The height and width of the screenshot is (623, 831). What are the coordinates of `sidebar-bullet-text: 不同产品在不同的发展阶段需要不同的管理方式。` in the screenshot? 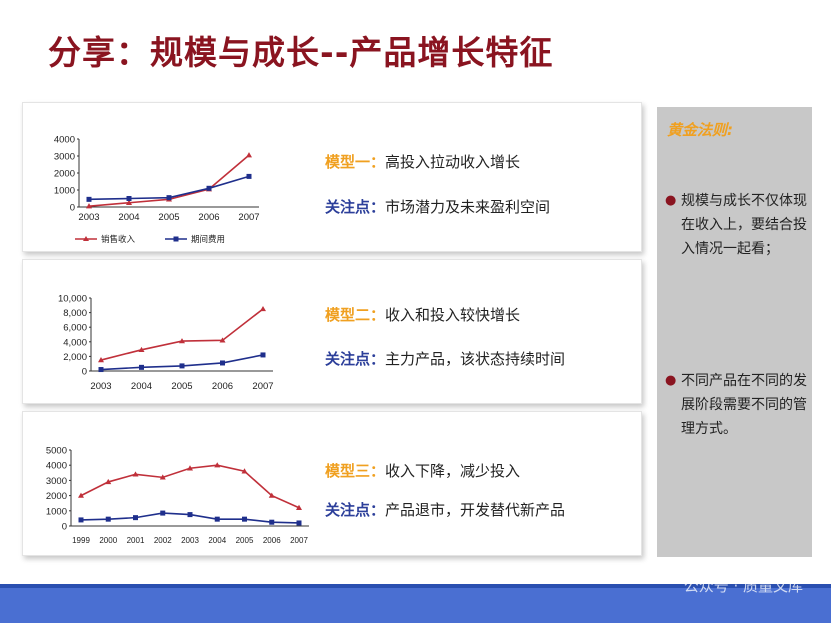 It's located at (744, 405).